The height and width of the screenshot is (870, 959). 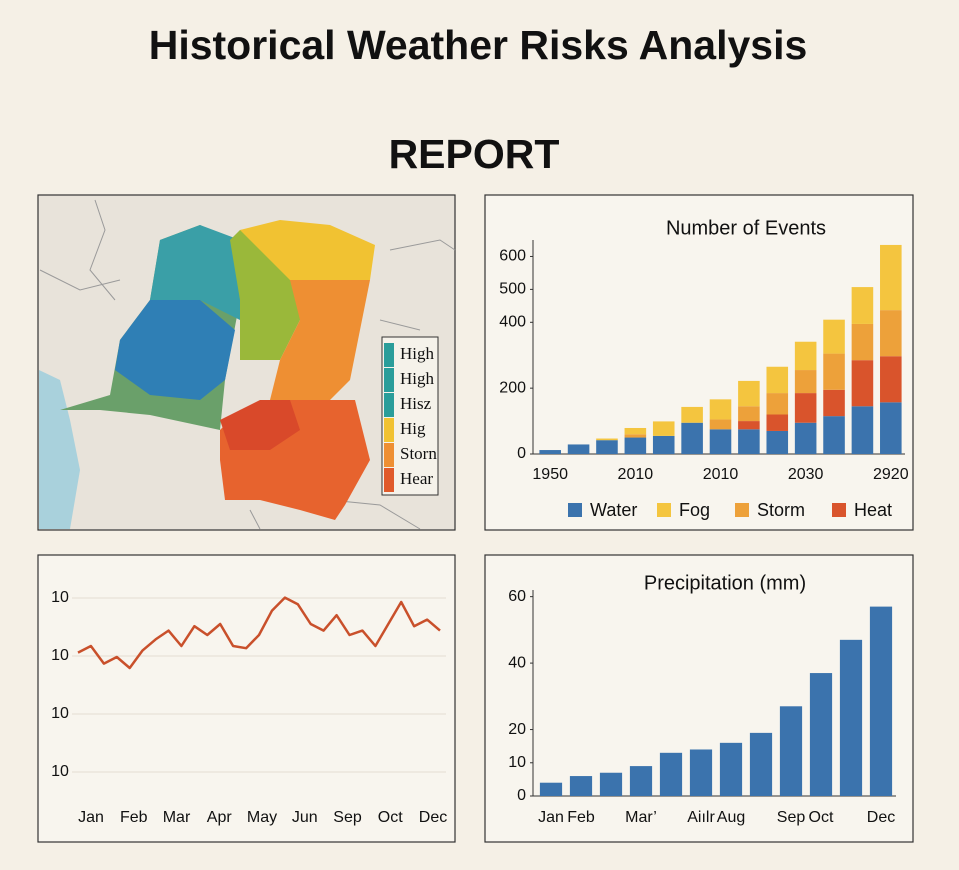 What do you see at coordinates (416, 403) in the screenshot?
I see `map-legend-label: Hisz` at bounding box center [416, 403].